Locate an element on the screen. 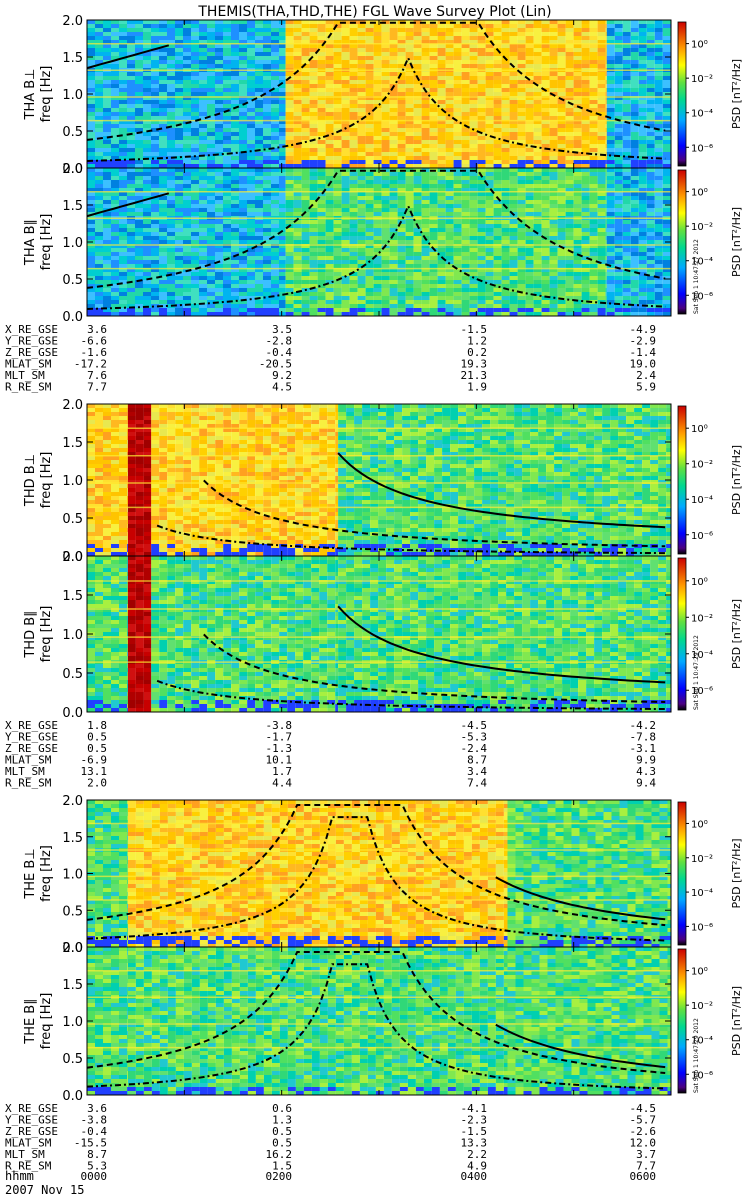 Image resolution: width=750 pixels, height=1200 pixels. ephemeris-value: 3.6 is located at coordinates (97, 1108).